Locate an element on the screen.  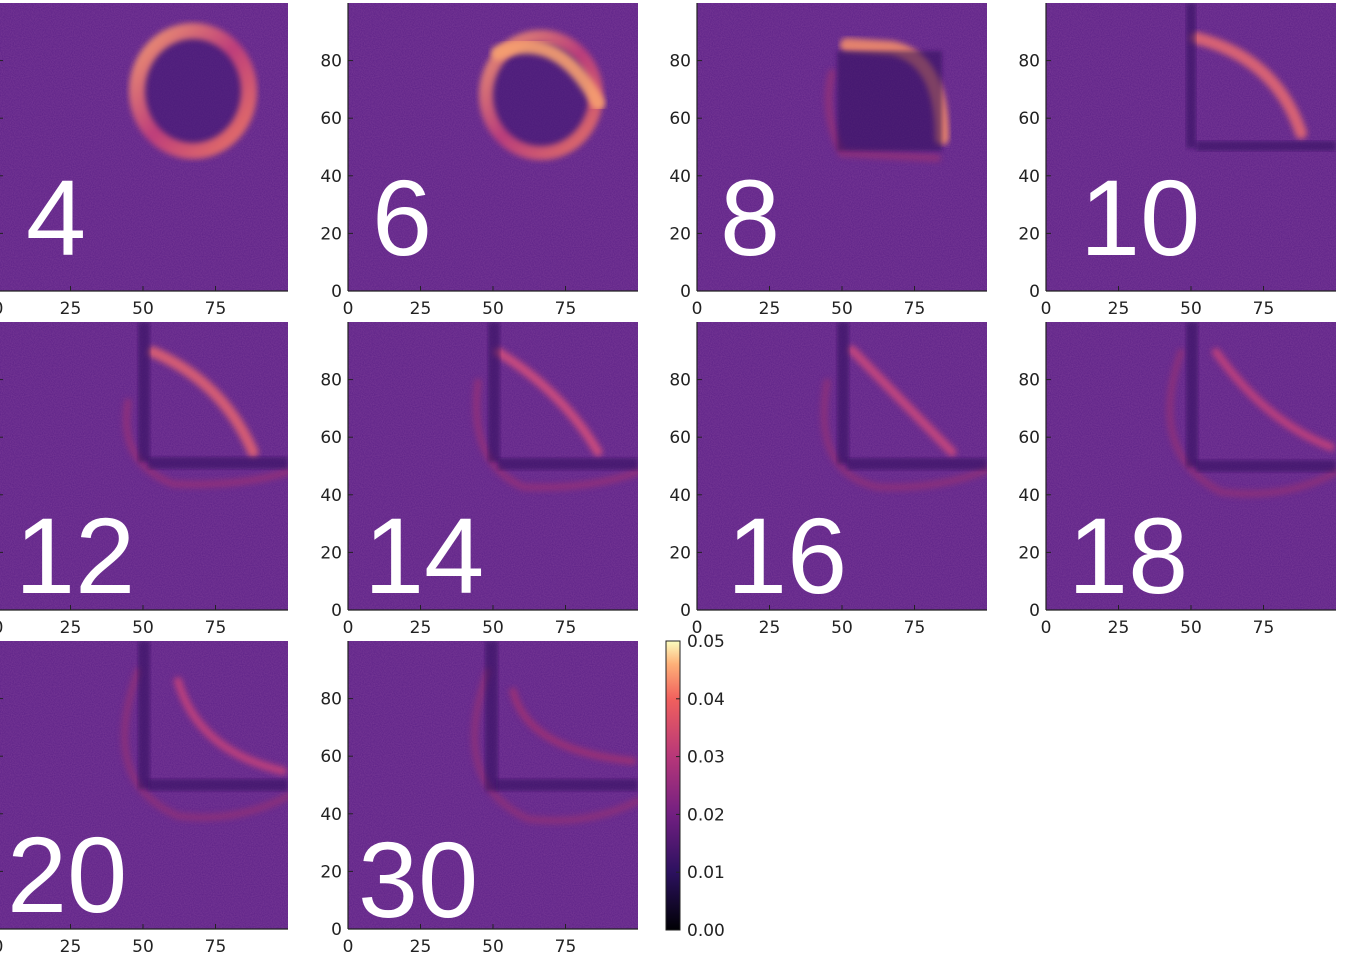
panel-label: 14 is located at coordinates (424, 555).